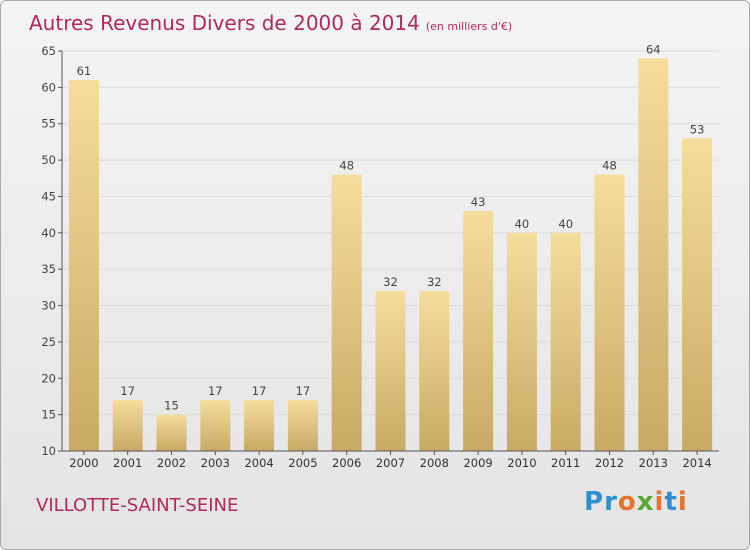 The image size is (750, 550). Describe the element at coordinates (48, 378) in the screenshot. I see `y-tick-label: 20` at that location.